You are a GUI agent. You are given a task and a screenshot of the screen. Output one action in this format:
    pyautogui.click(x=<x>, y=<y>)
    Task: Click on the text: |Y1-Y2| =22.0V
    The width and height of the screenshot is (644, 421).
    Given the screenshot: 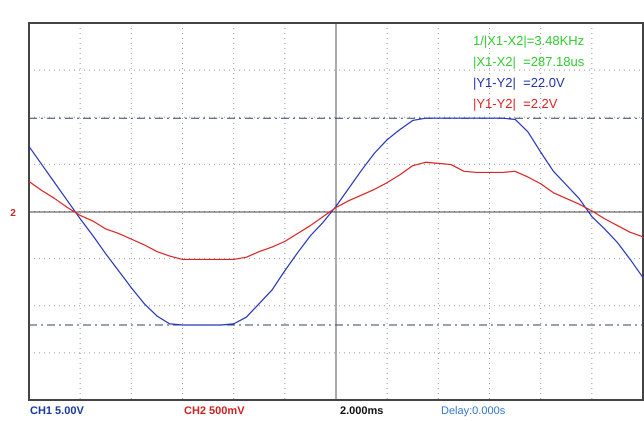 What is the action you would take?
    pyautogui.click(x=519, y=82)
    